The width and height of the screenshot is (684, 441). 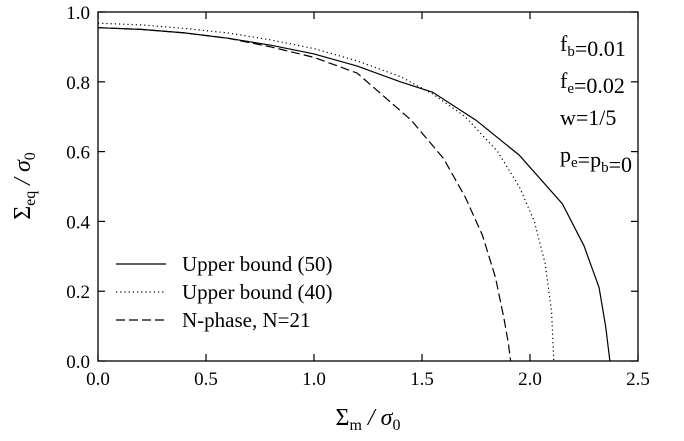 What do you see at coordinates (422, 379) in the screenshot?
I see `x-tick-label: 1.5` at bounding box center [422, 379].